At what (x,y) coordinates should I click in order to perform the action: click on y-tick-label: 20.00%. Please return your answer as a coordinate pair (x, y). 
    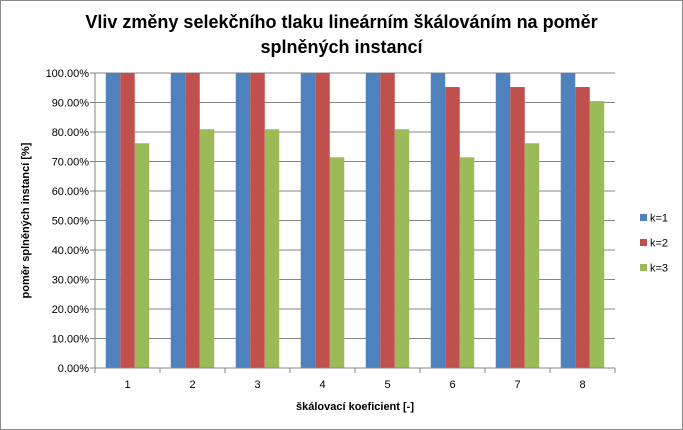
    Looking at the image, I should click on (71, 310).